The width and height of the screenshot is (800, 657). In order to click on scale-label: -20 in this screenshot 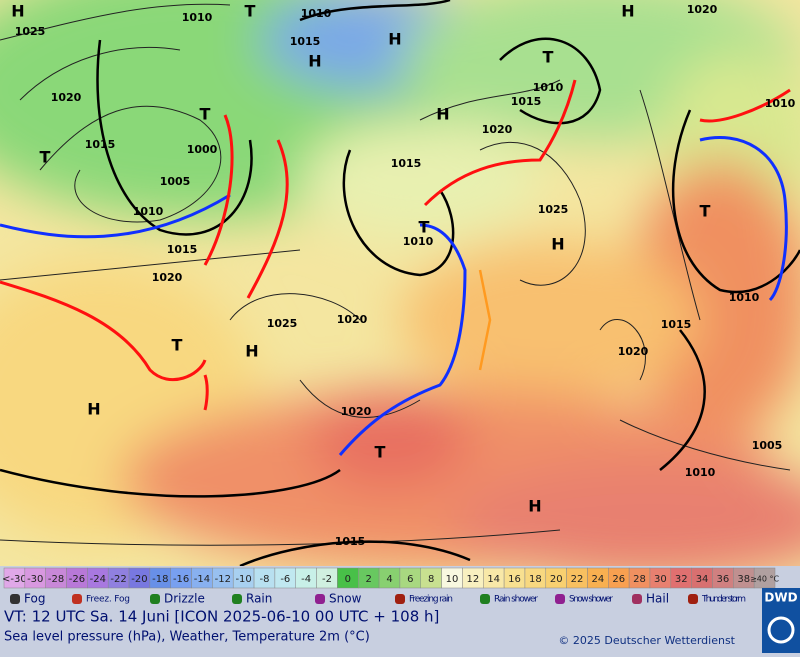, I will do `click(139, 579)`.